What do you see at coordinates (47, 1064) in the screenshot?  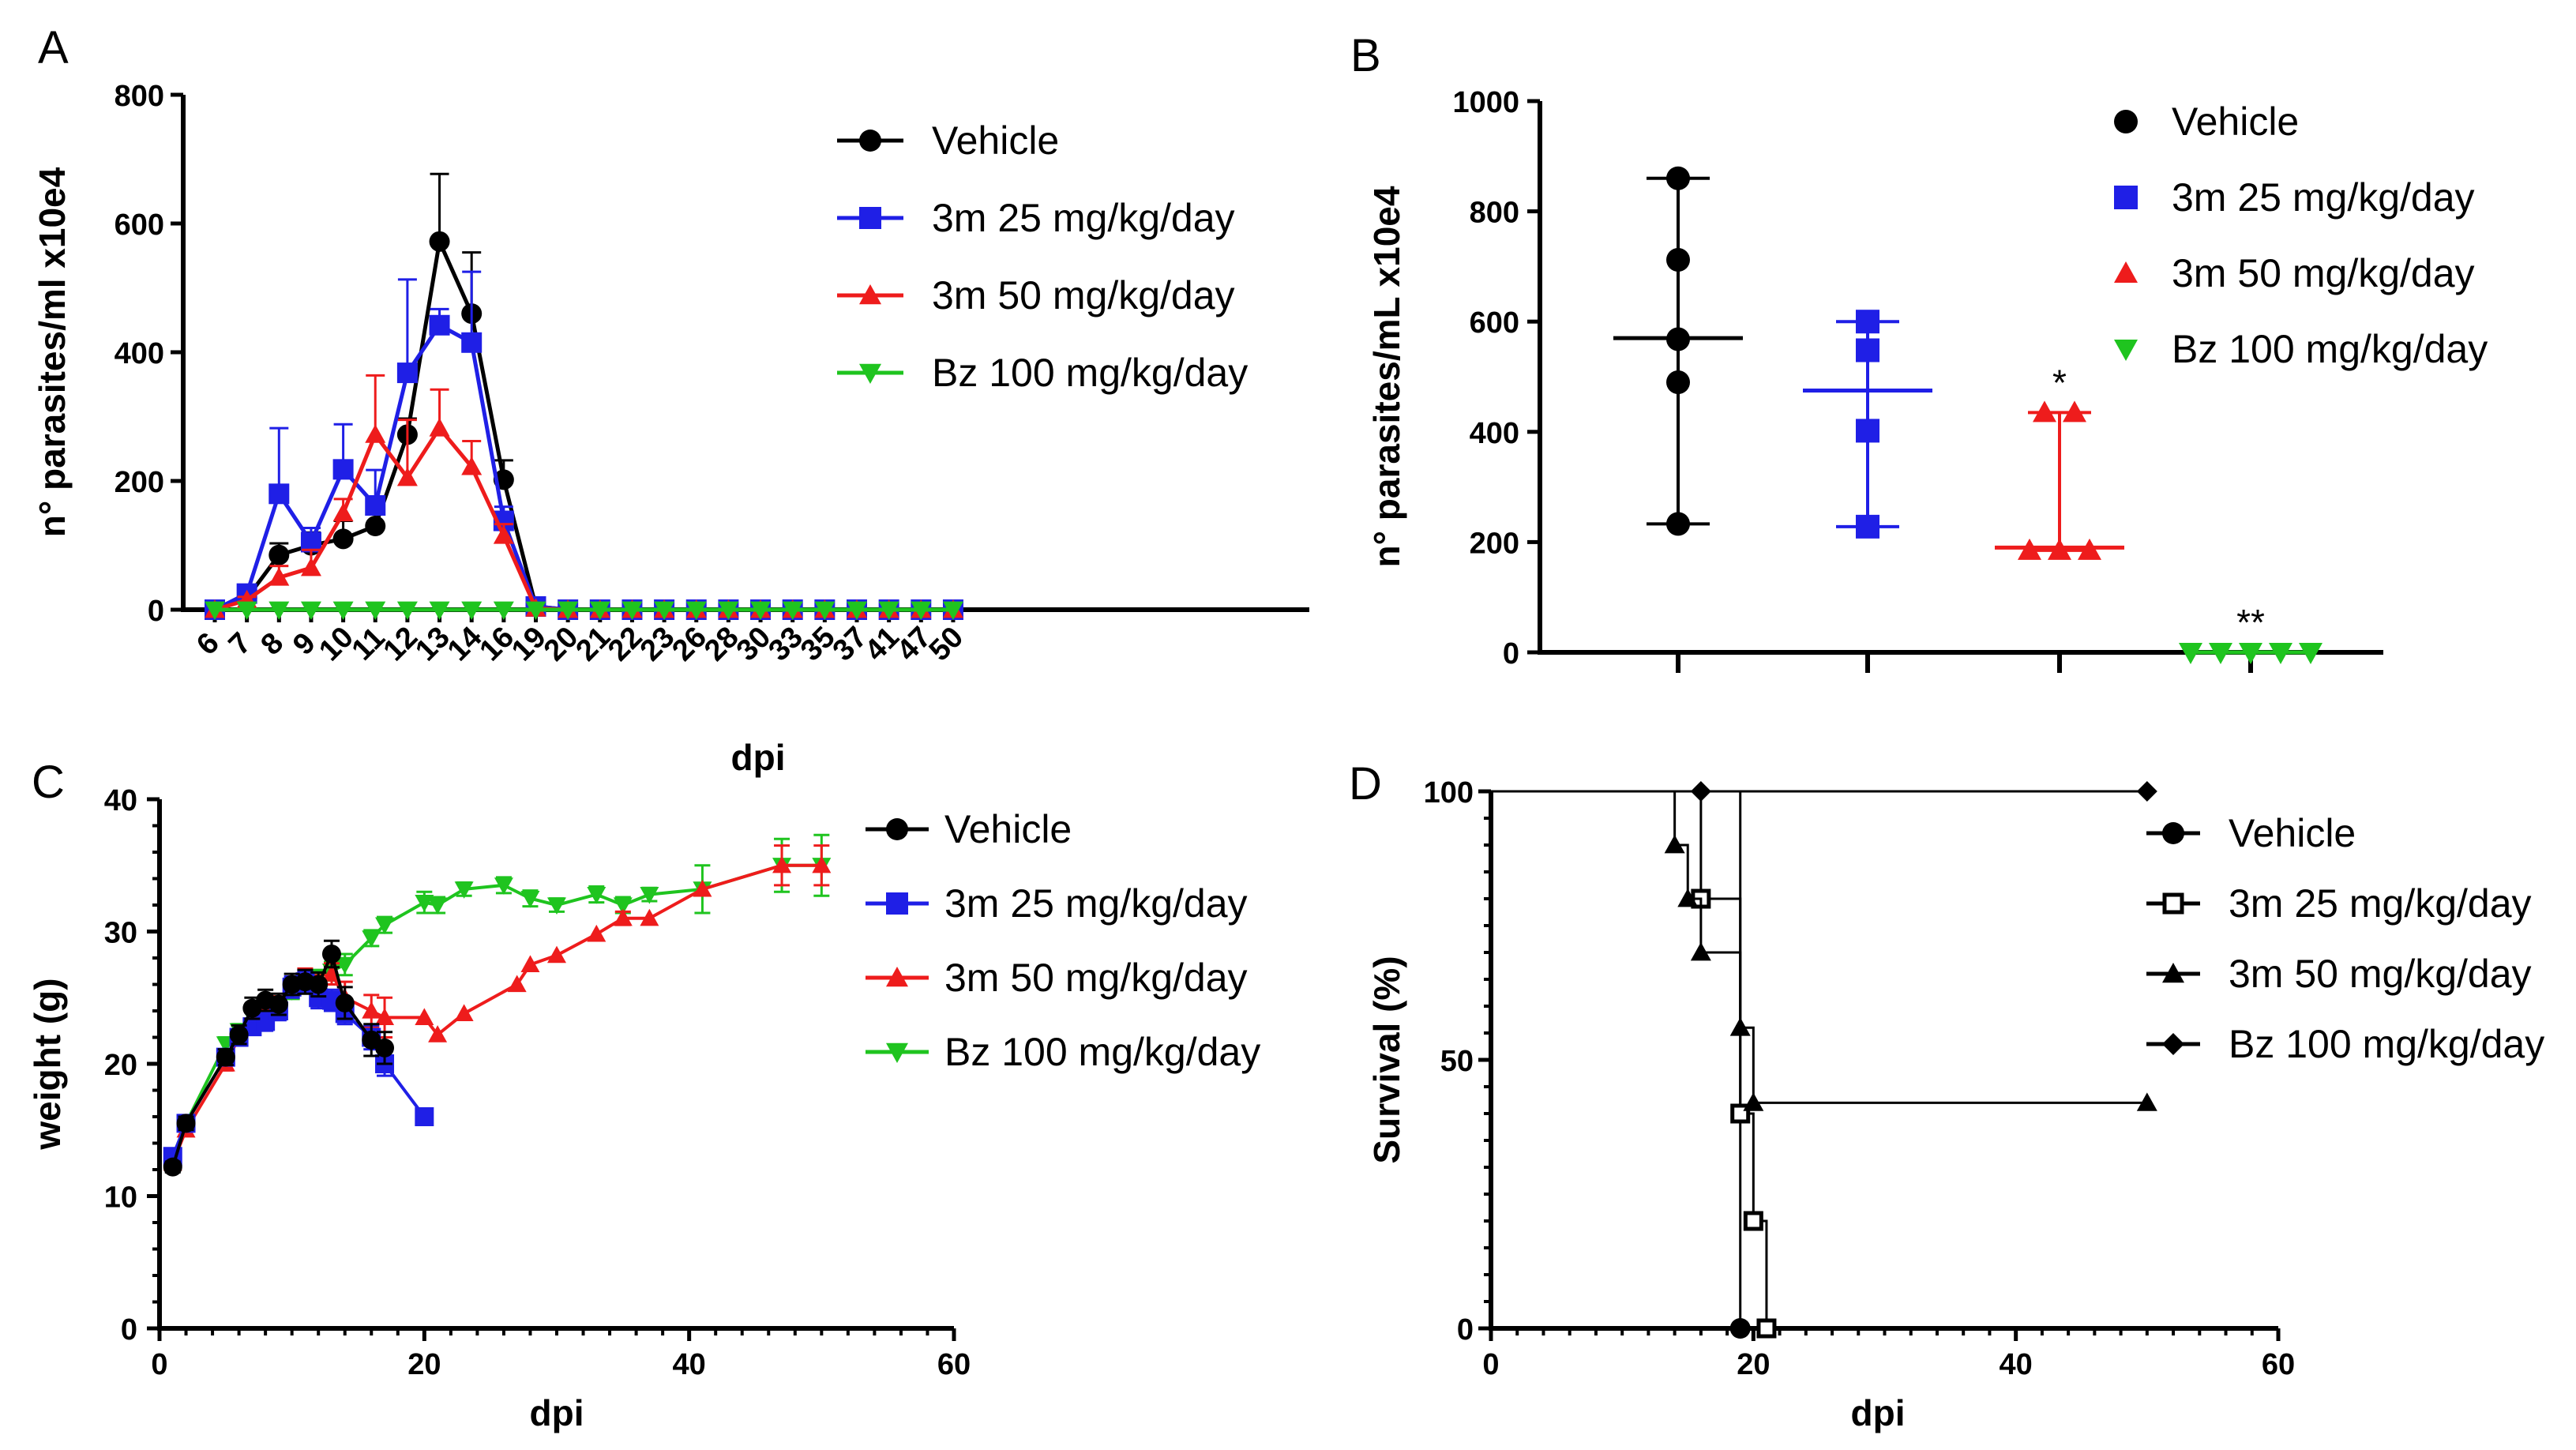 I see `y-axis-title: weight (g)` at bounding box center [47, 1064].